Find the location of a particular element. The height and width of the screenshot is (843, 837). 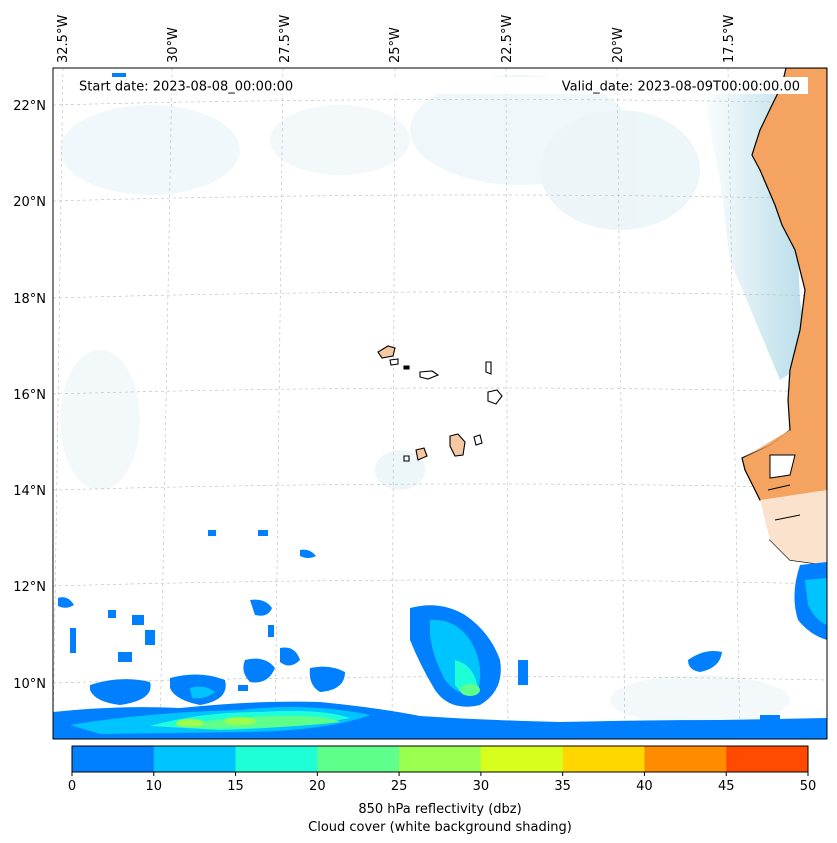

colorbar-tick-label: 40 is located at coordinates (644, 786).